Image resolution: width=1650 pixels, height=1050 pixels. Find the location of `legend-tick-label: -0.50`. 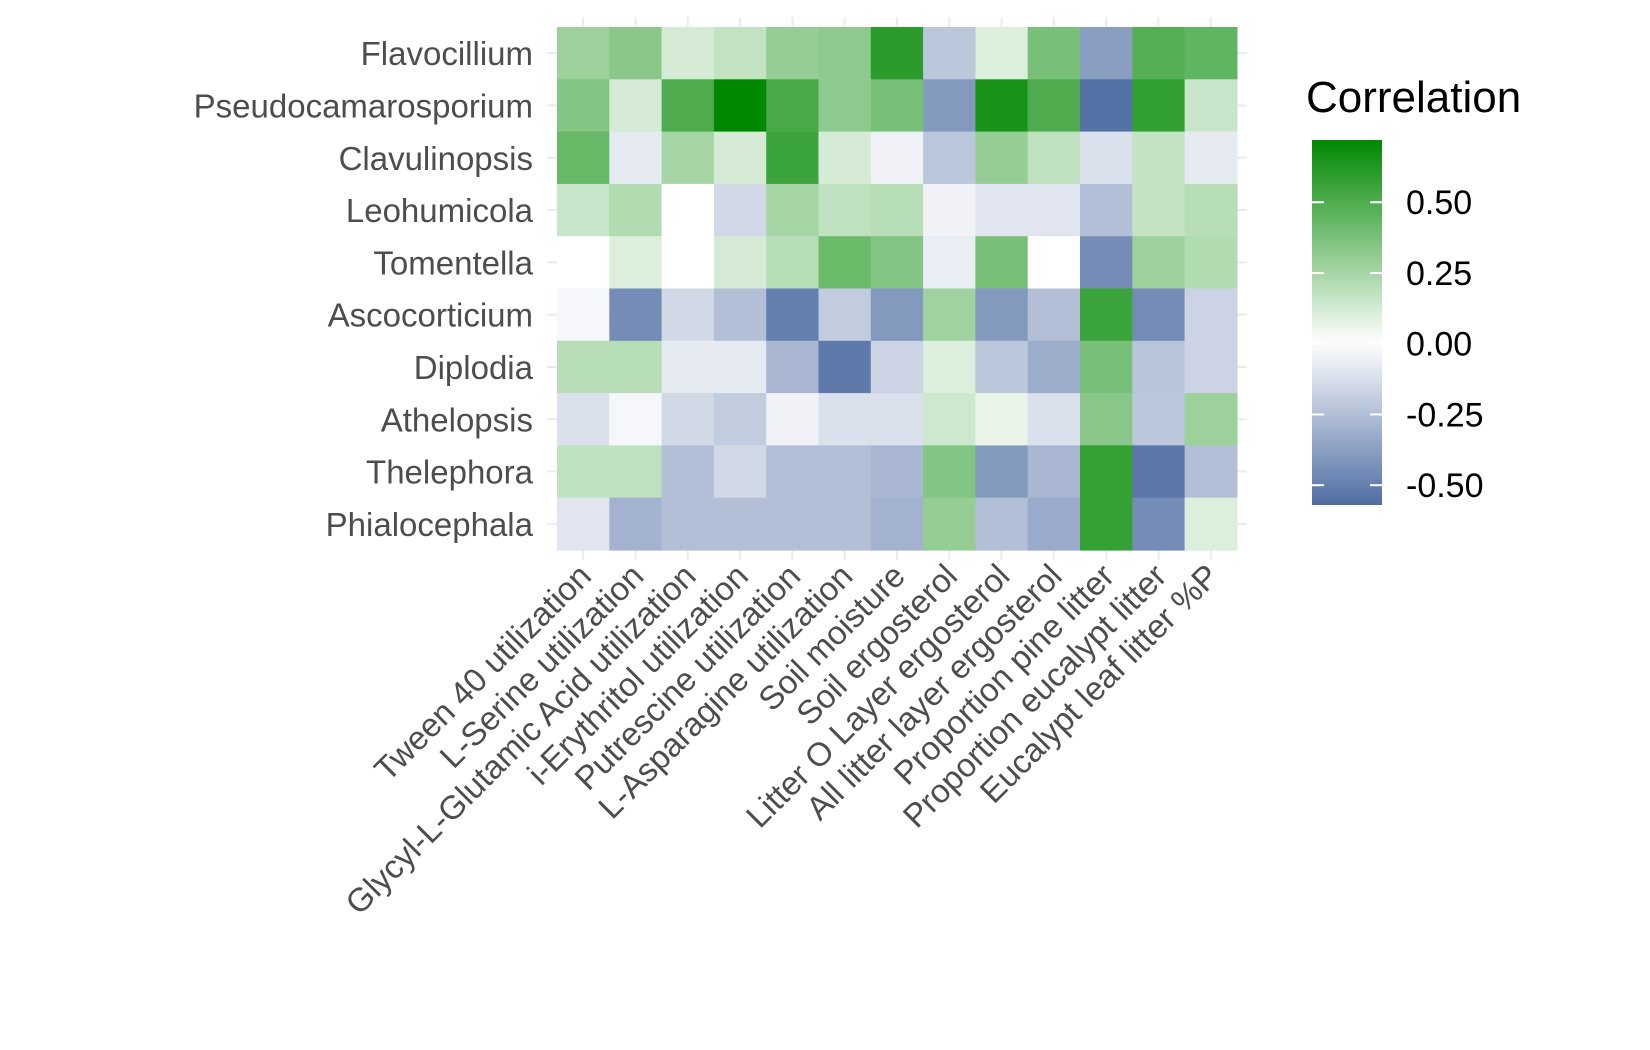

legend-tick-label: -0.50 is located at coordinates (1445, 486).